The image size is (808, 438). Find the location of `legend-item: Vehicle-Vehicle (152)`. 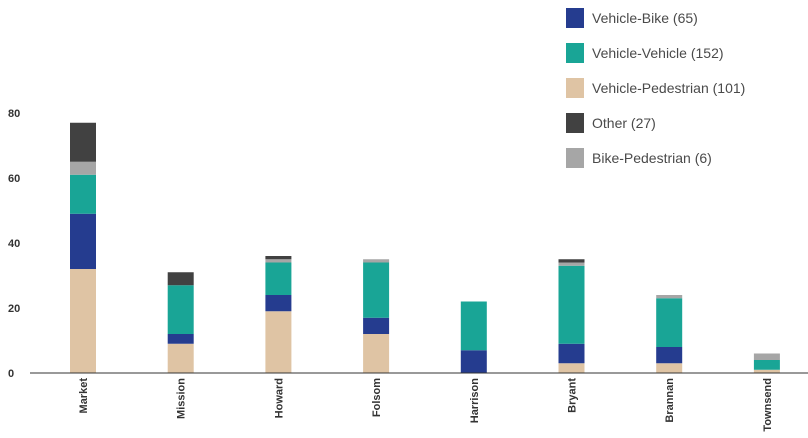

legend-item: Vehicle-Vehicle (152) is located at coordinates (655, 53).